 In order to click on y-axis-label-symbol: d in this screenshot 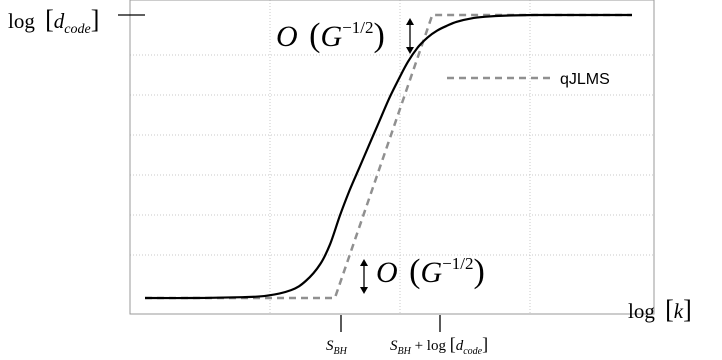, I will do `click(59, 21)`.